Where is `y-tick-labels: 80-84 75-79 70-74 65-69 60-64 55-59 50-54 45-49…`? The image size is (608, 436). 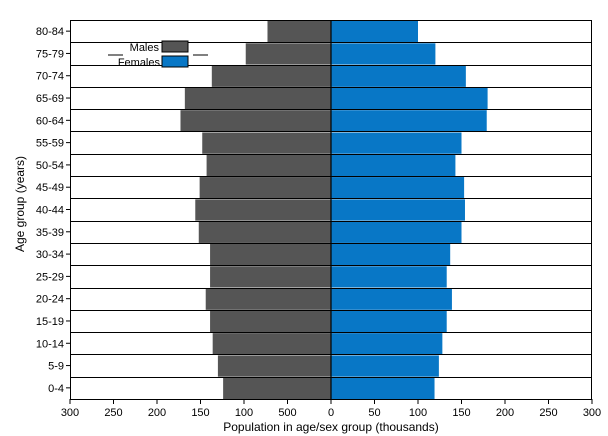
y-tick-labels: 80-84 75-79 70-74 65-69 60-64 55-59 50-54 45-49… is located at coordinates (53, 210).